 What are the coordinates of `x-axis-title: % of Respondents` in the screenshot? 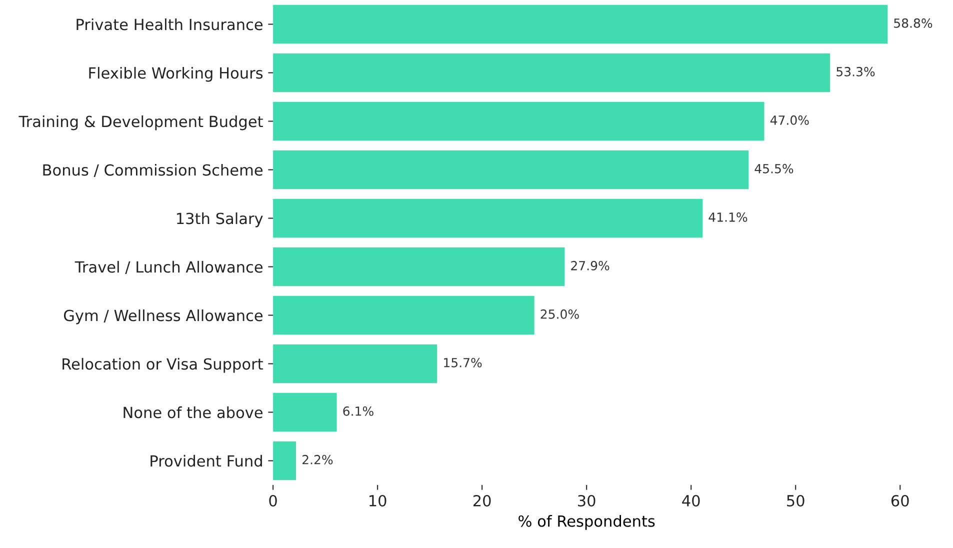 It's located at (586, 522).